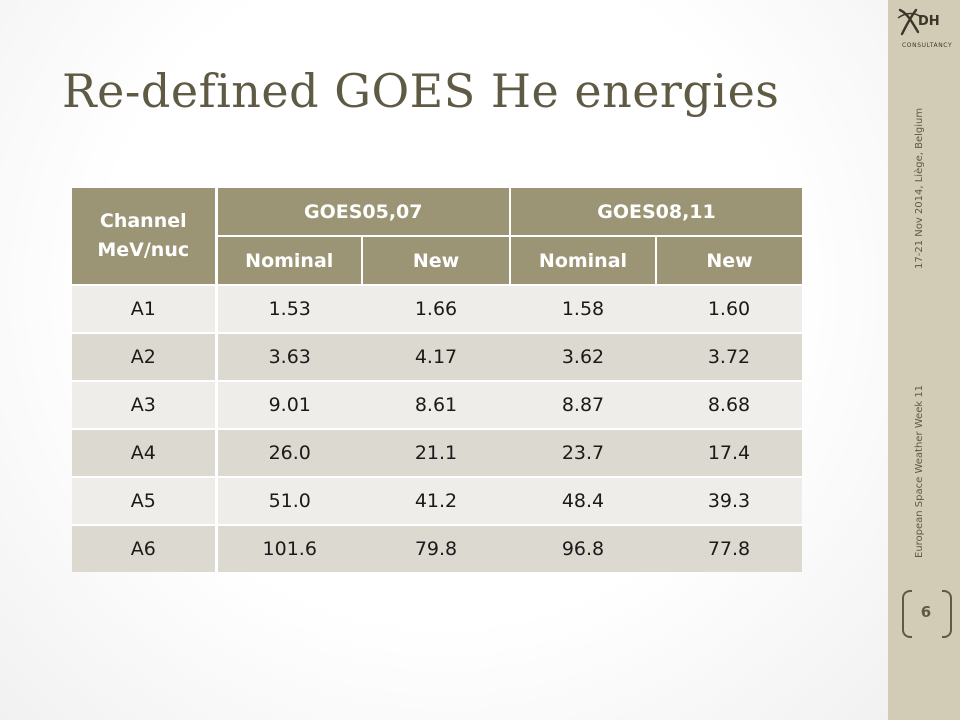  I want to click on table-row: A1 1.53 1.66 1.58 1.60, so click(437, 309).